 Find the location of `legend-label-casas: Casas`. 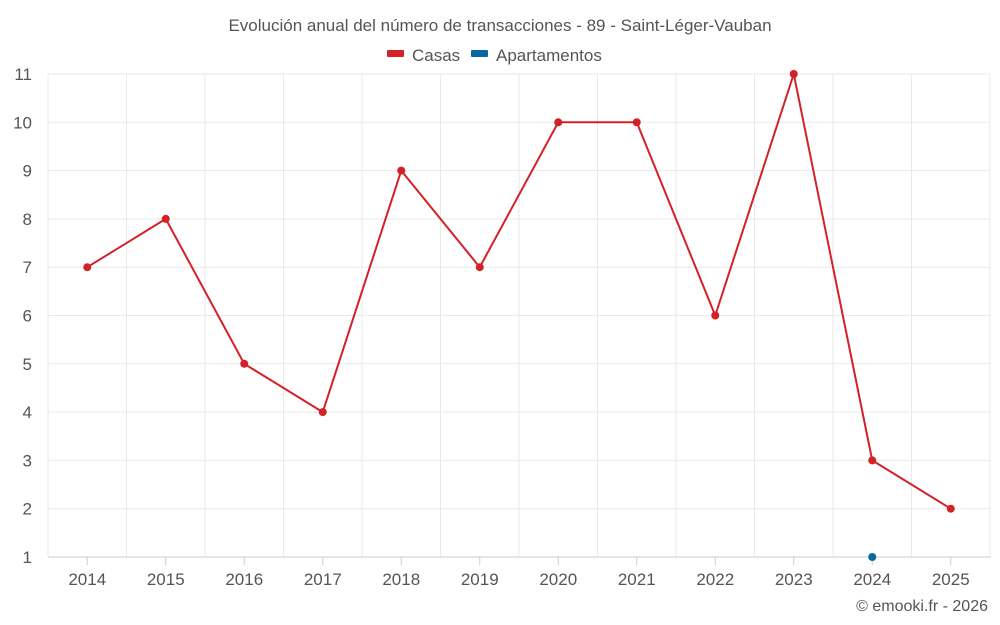

legend-label-casas: Casas is located at coordinates (436, 55).